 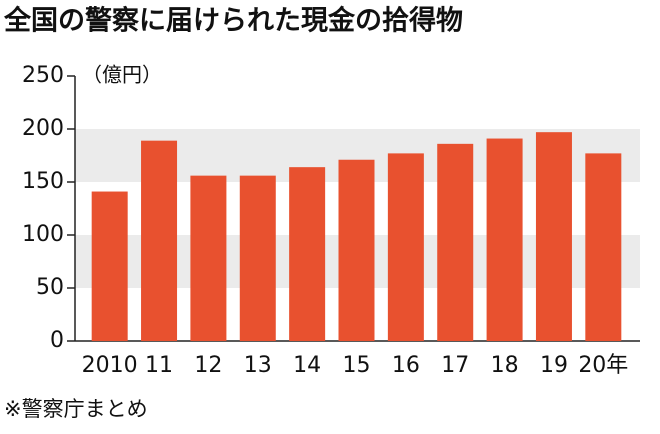 What do you see at coordinates (357, 365) in the screenshot?
I see `x-tick-label: 15` at bounding box center [357, 365].